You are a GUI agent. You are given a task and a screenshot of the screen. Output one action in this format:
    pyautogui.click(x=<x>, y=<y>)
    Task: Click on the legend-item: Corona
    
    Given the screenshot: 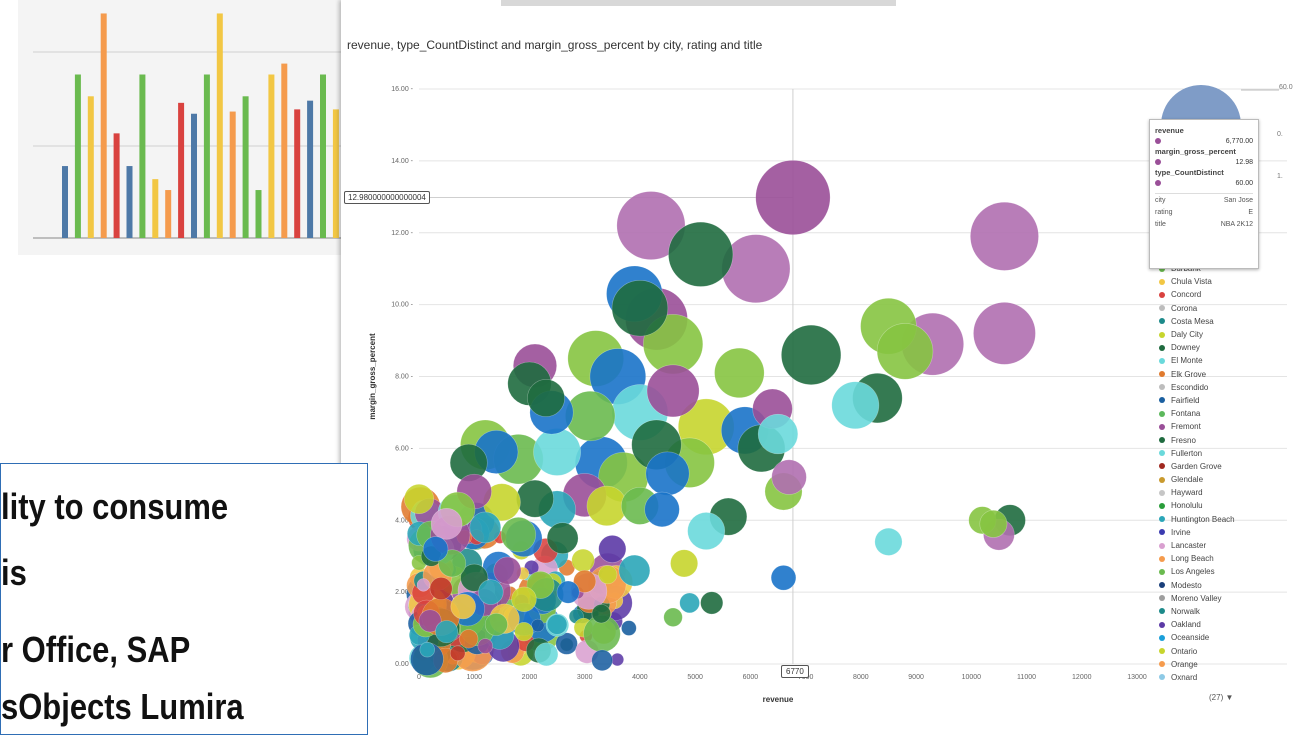 What is the action you would take?
    pyautogui.click(x=1214, y=308)
    